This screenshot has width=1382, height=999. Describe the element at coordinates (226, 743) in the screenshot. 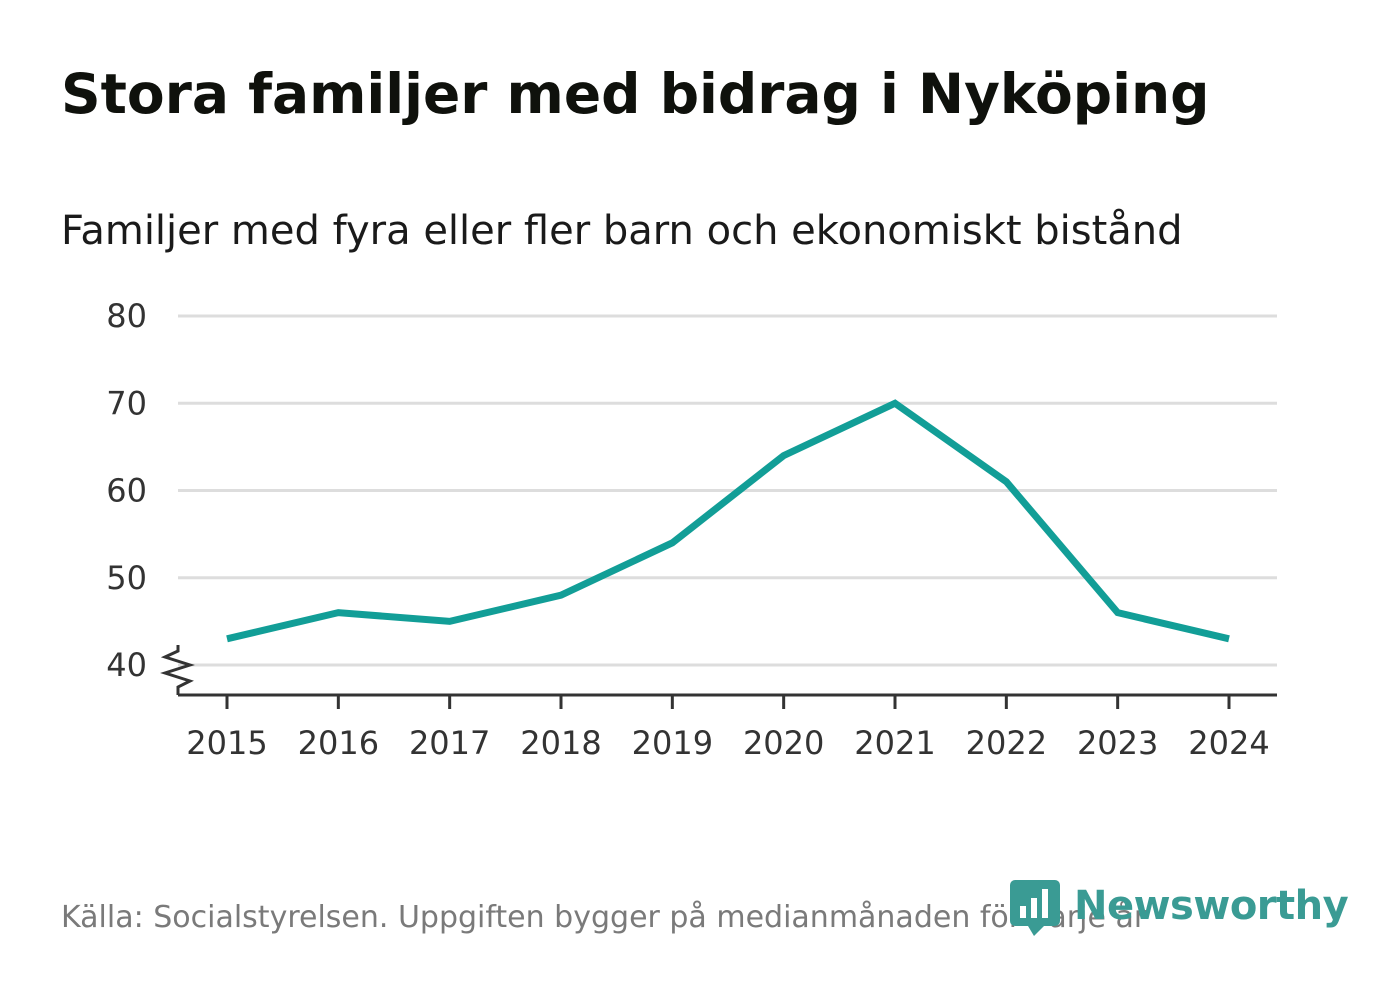

I see `x-tick-label: 2015` at that location.